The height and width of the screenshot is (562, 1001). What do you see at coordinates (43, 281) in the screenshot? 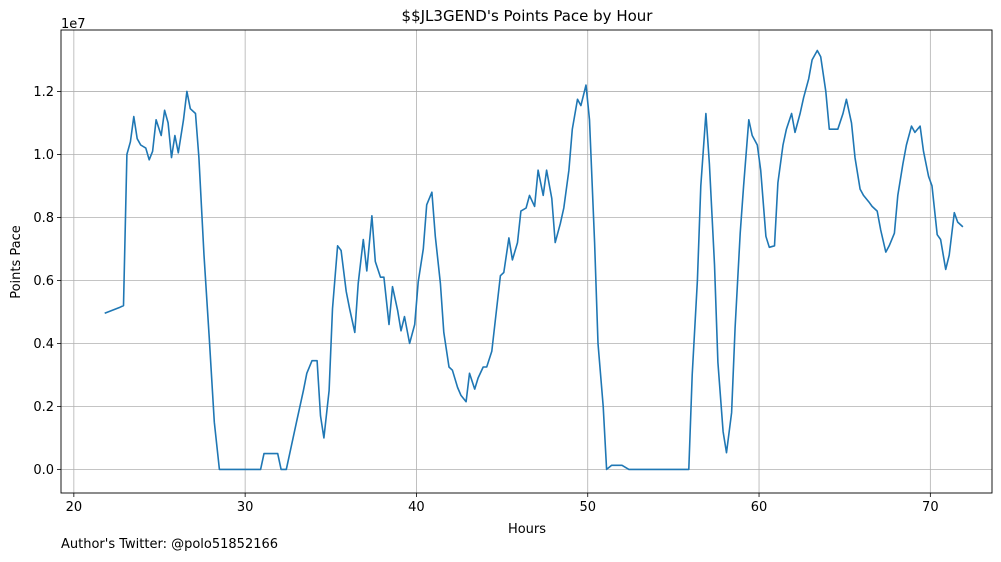
I see `y-tick-label: 0.6` at bounding box center [43, 281].